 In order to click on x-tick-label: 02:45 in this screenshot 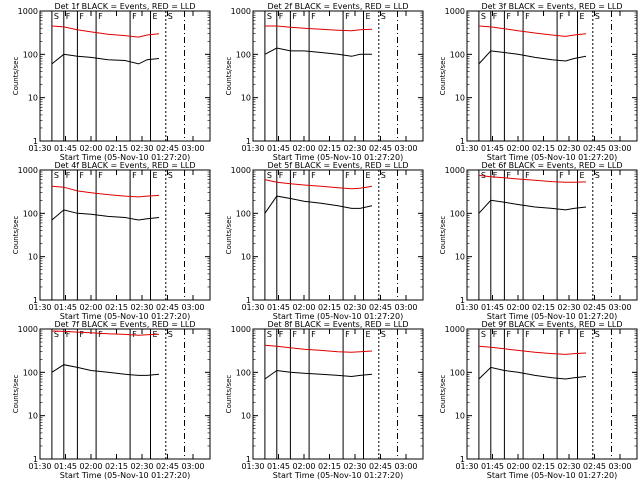, I will do `click(594, 148)`.